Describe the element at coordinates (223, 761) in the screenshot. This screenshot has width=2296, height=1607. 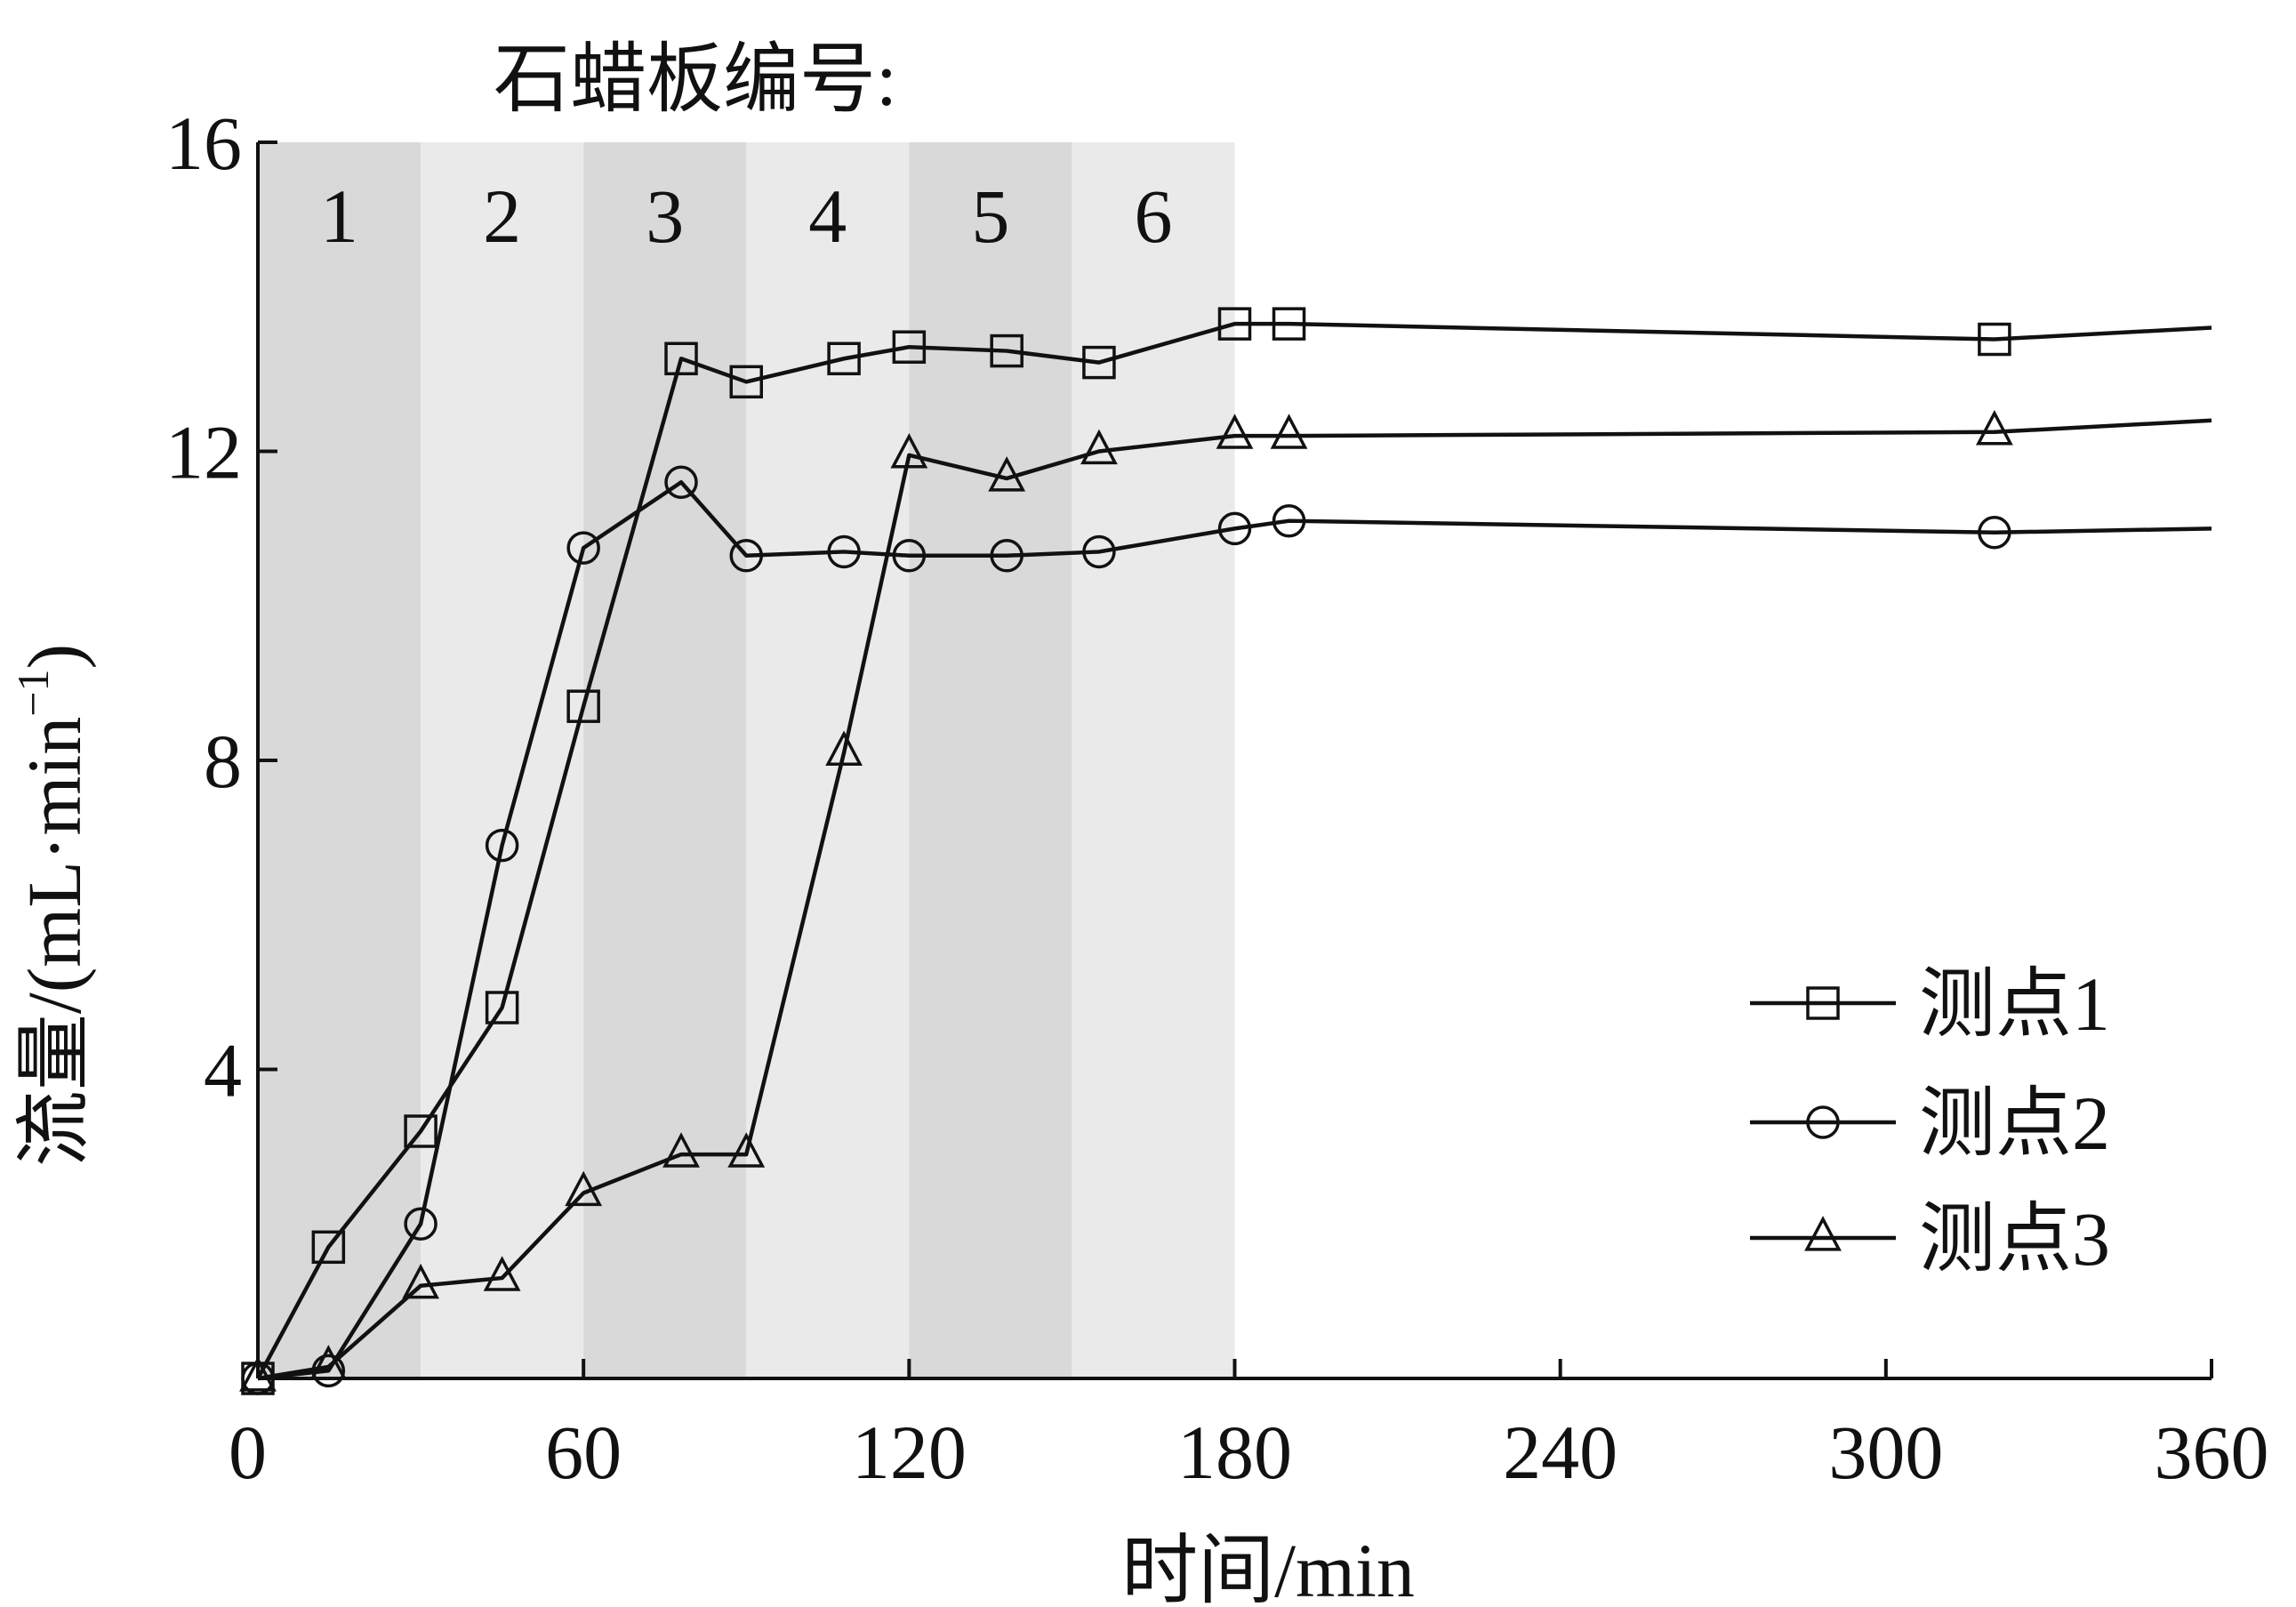
I see `y-tick-label: 8` at that location.